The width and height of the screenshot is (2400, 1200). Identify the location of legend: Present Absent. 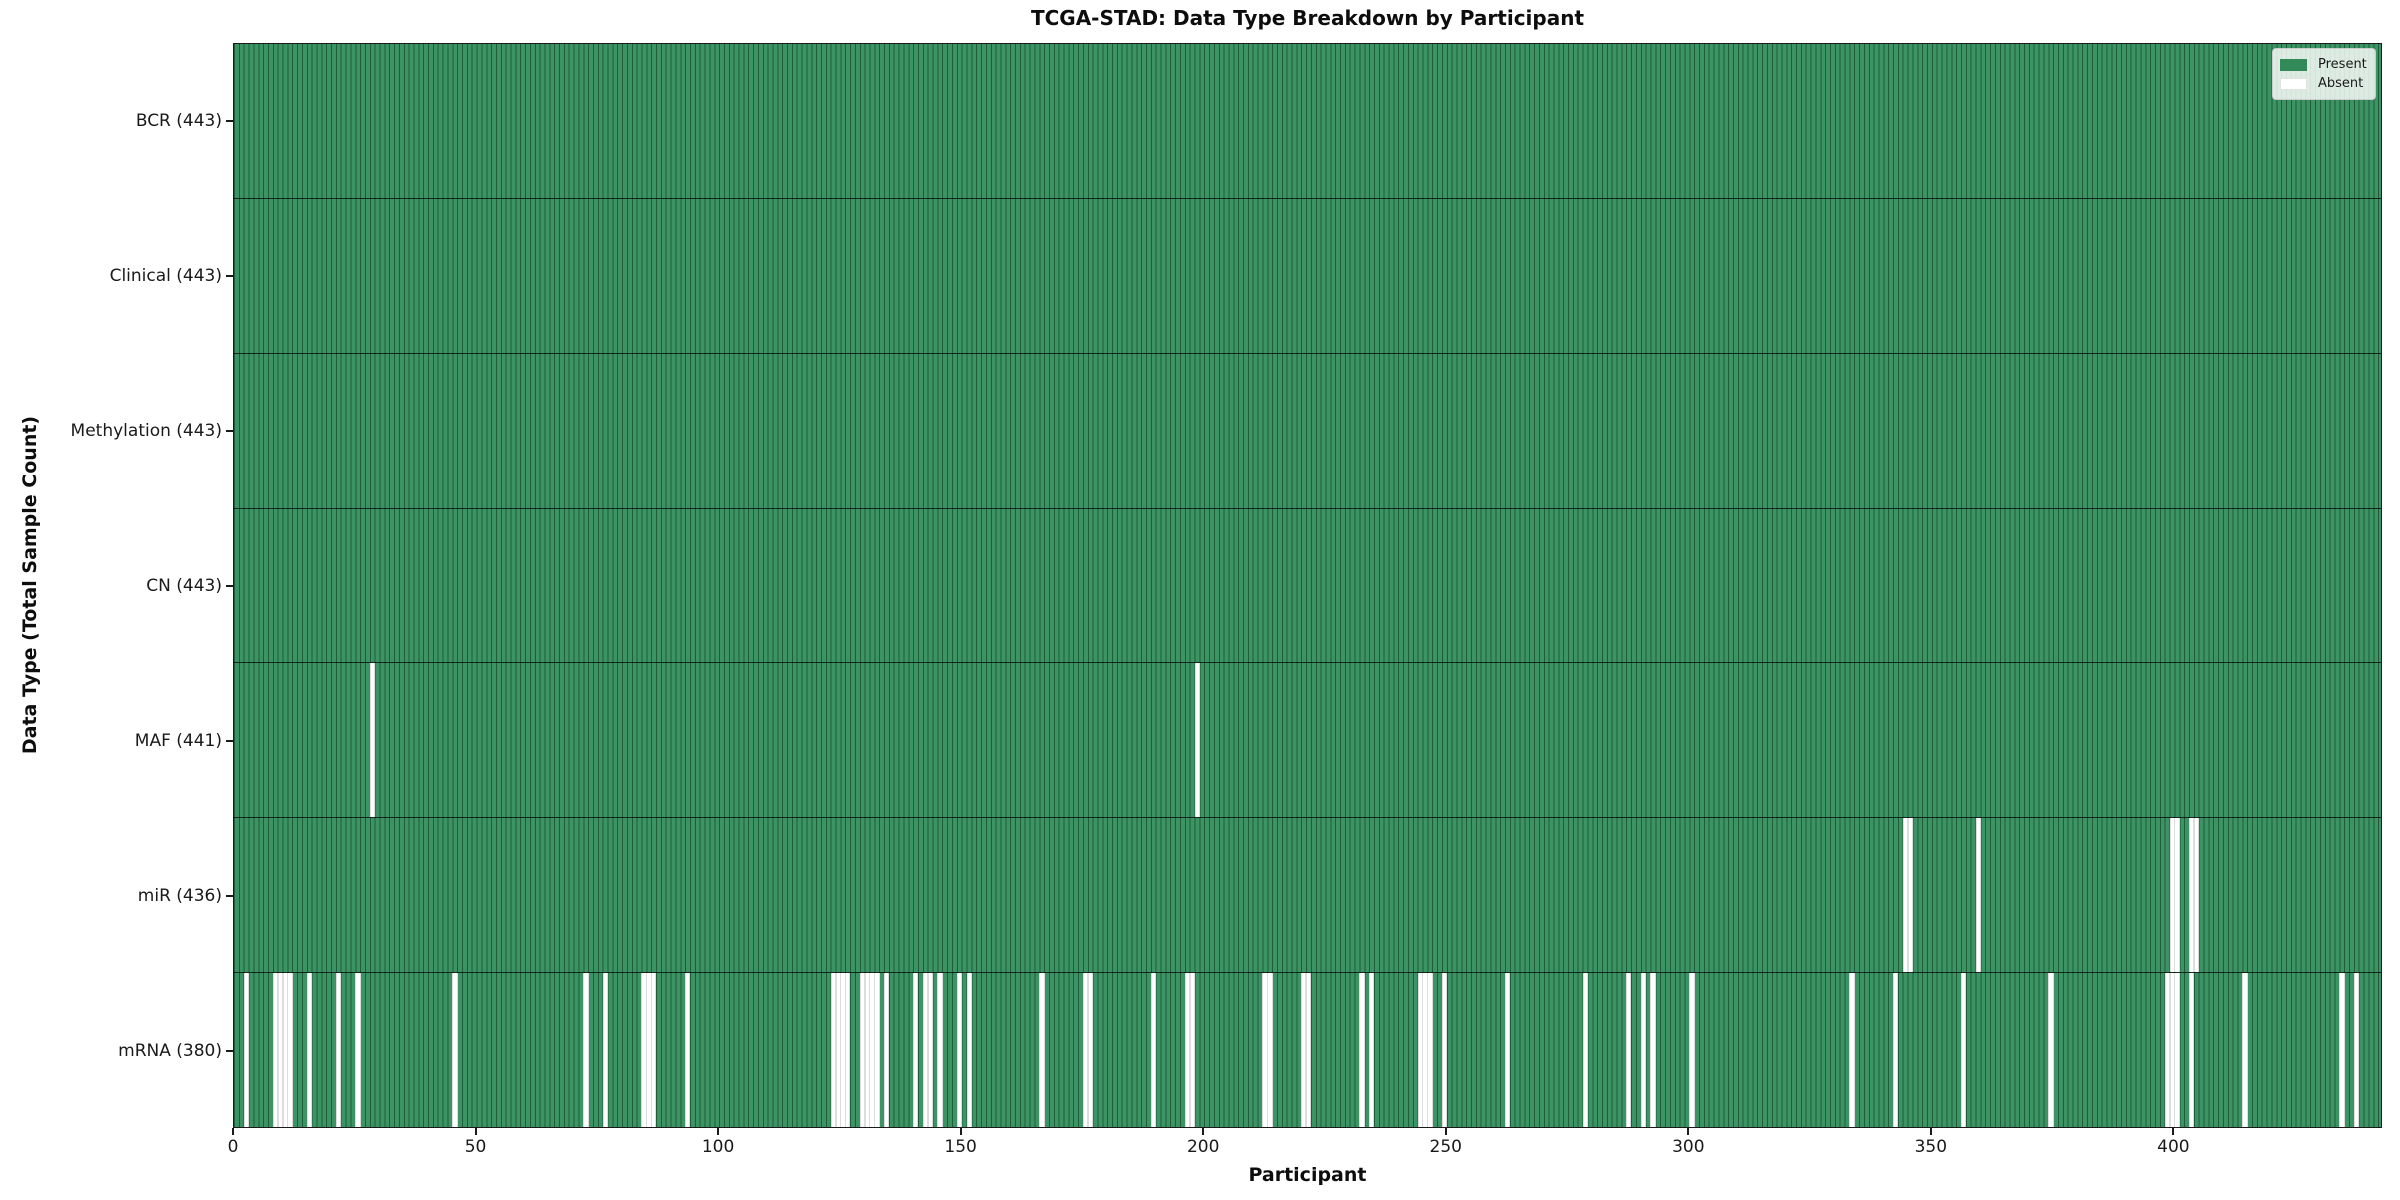
(2324, 74).